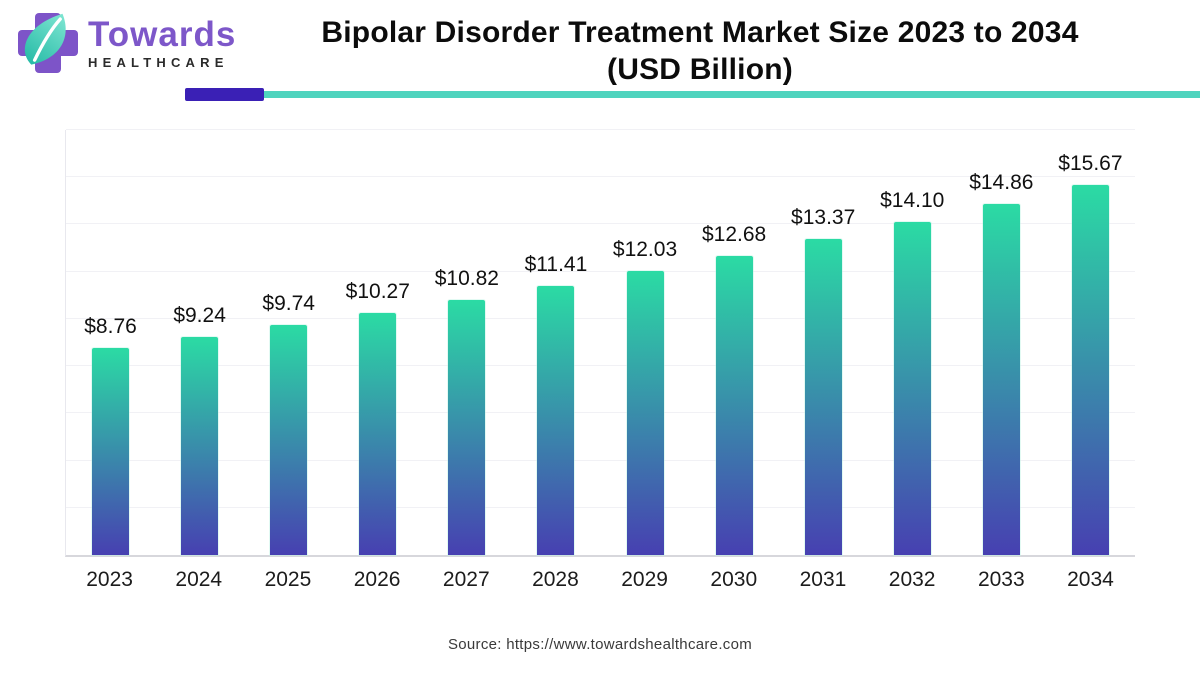 Image resolution: width=1200 pixels, height=675 pixels. I want to click on bar-2027, so click(467, 427).